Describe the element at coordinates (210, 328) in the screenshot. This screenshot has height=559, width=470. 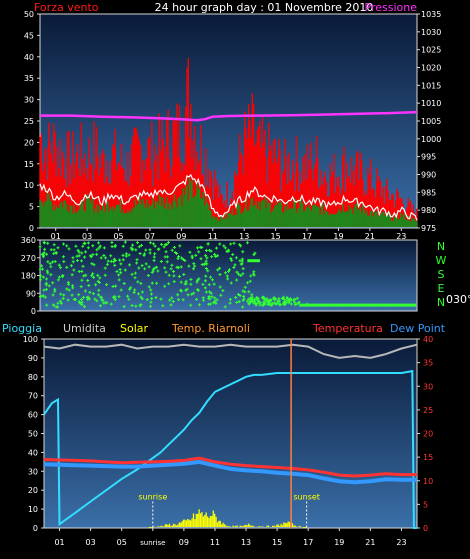
I see `temp-riarnoli-label: Temp. Riarnoli` at that location.